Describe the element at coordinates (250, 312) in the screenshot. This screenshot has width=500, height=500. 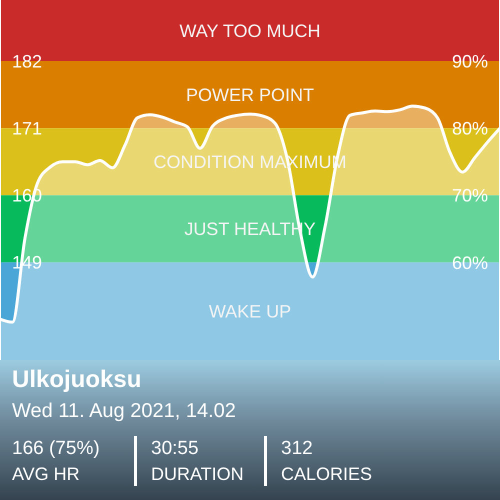
I see `band-label: WAKE UP` at that location.